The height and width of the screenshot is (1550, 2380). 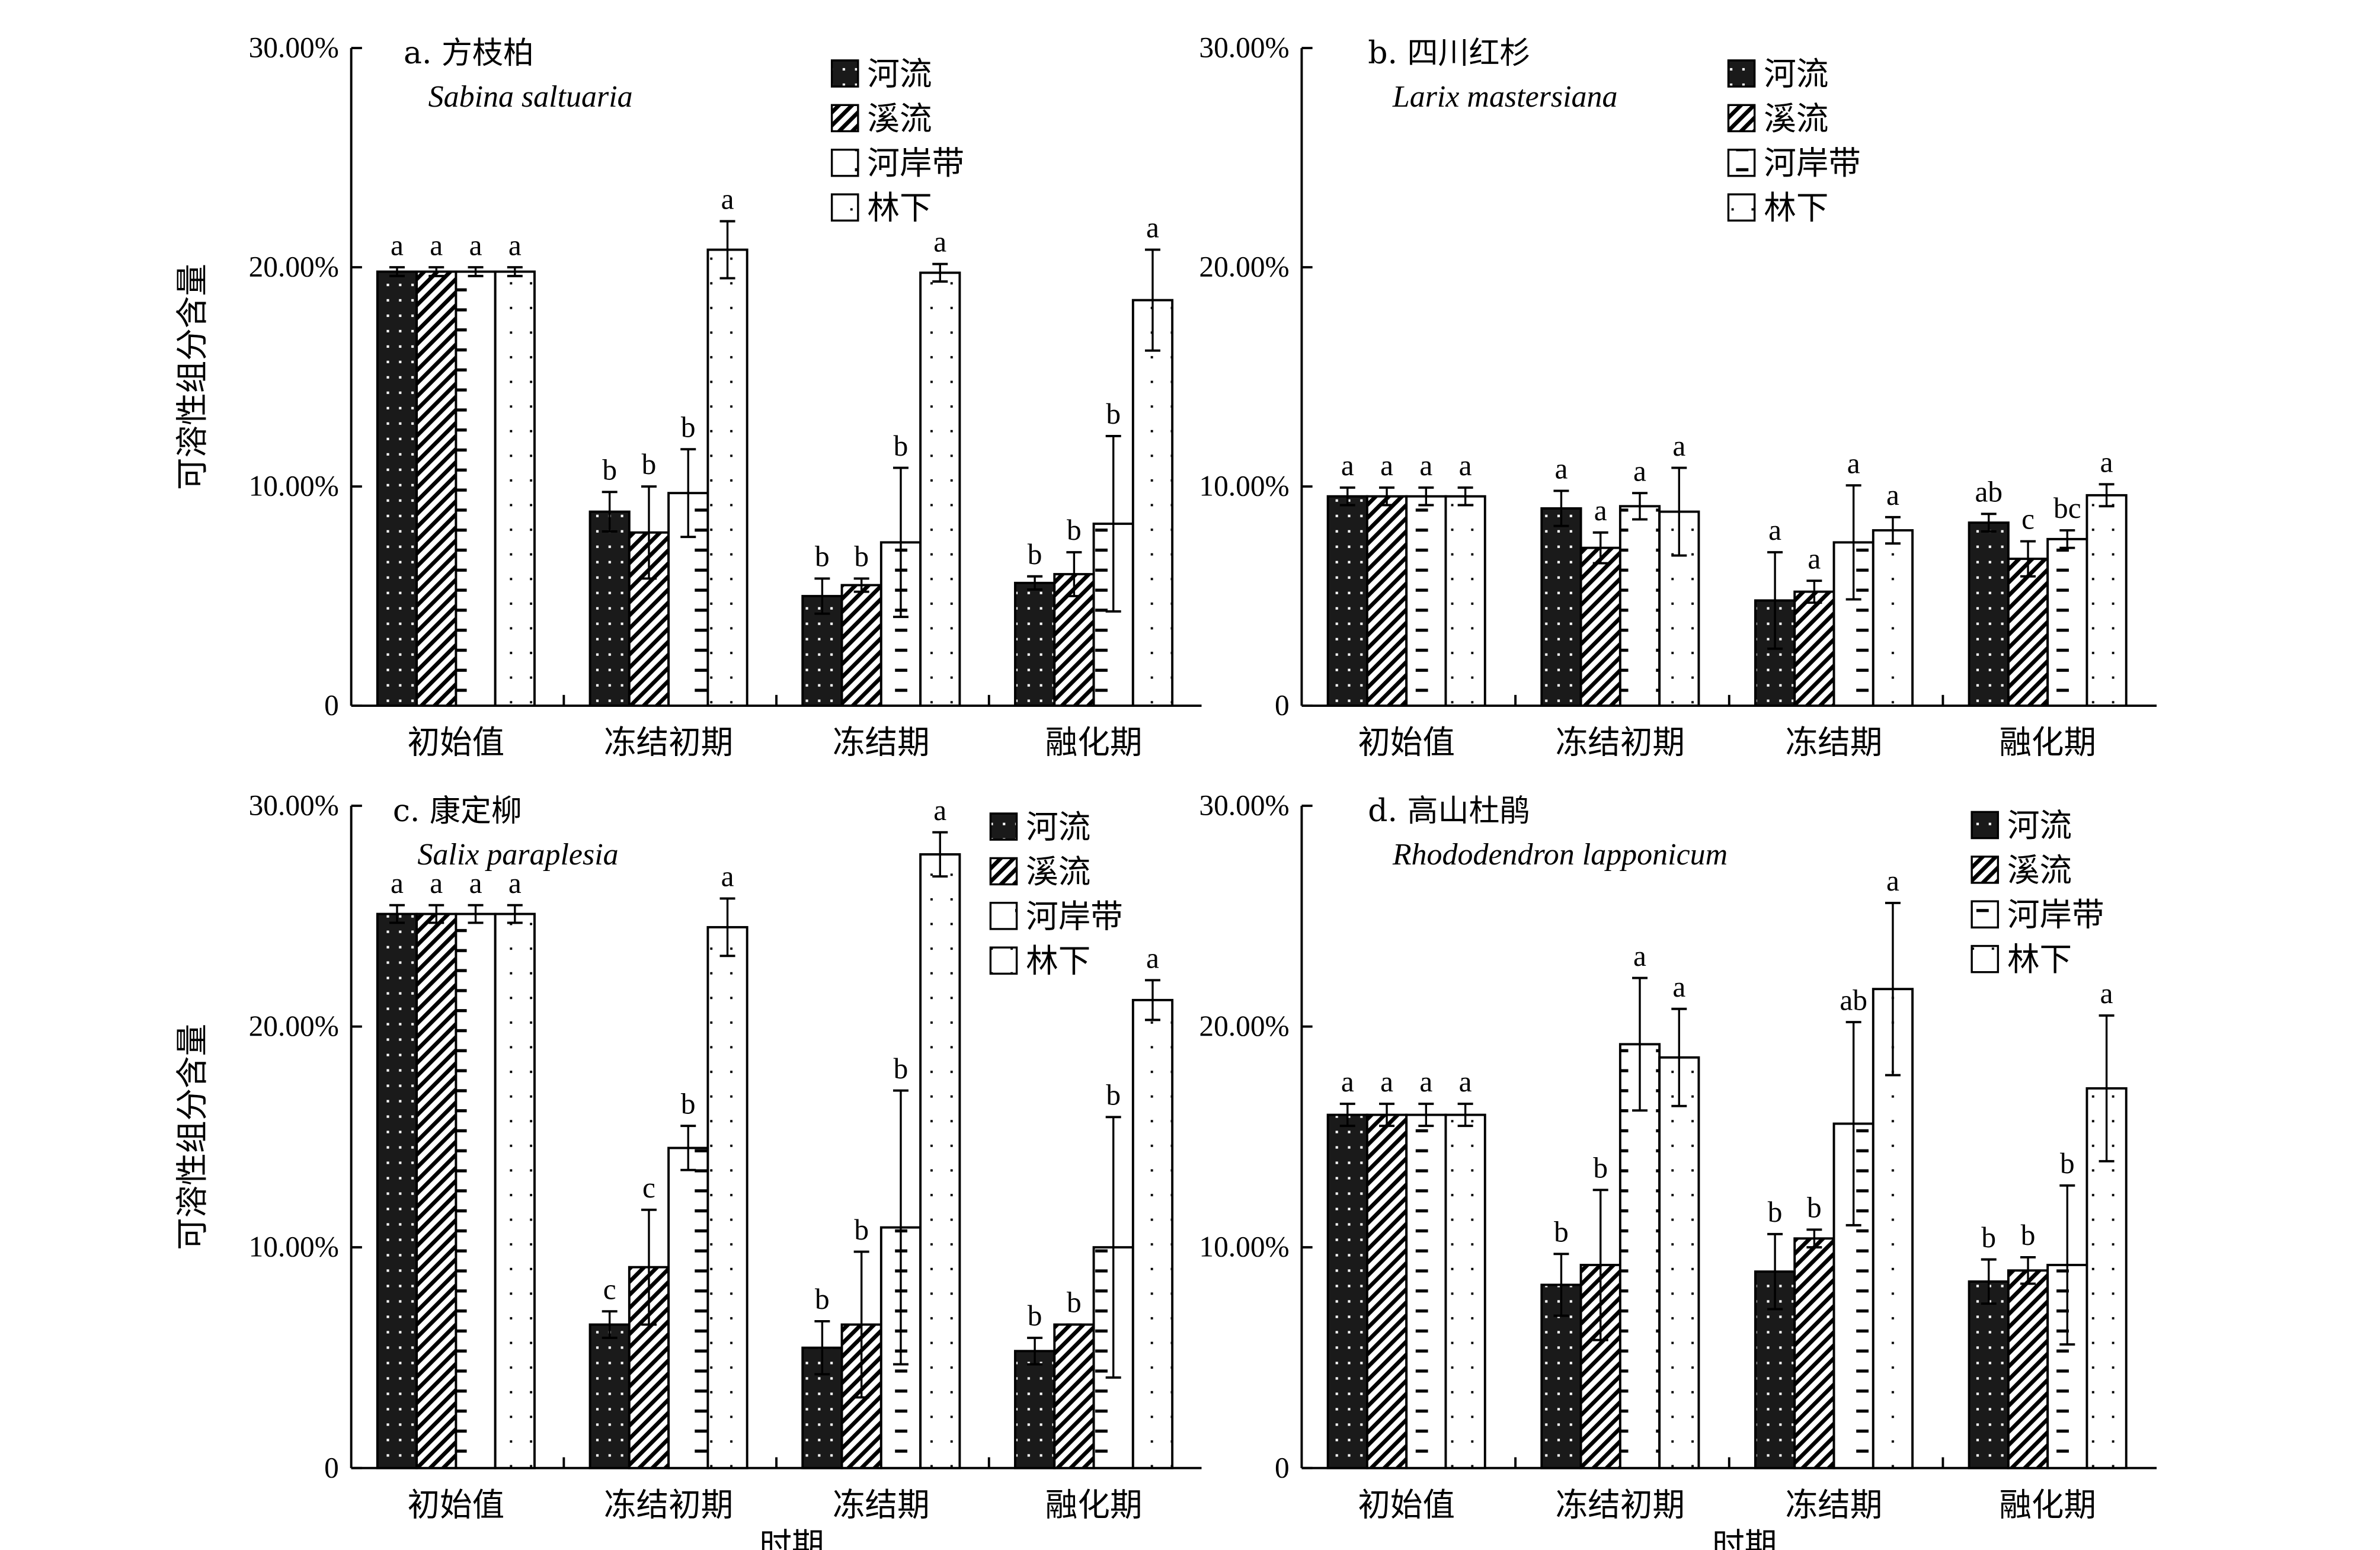 I want to click on legend-swatch-sparse-dots, so click(x=1003, y=960).